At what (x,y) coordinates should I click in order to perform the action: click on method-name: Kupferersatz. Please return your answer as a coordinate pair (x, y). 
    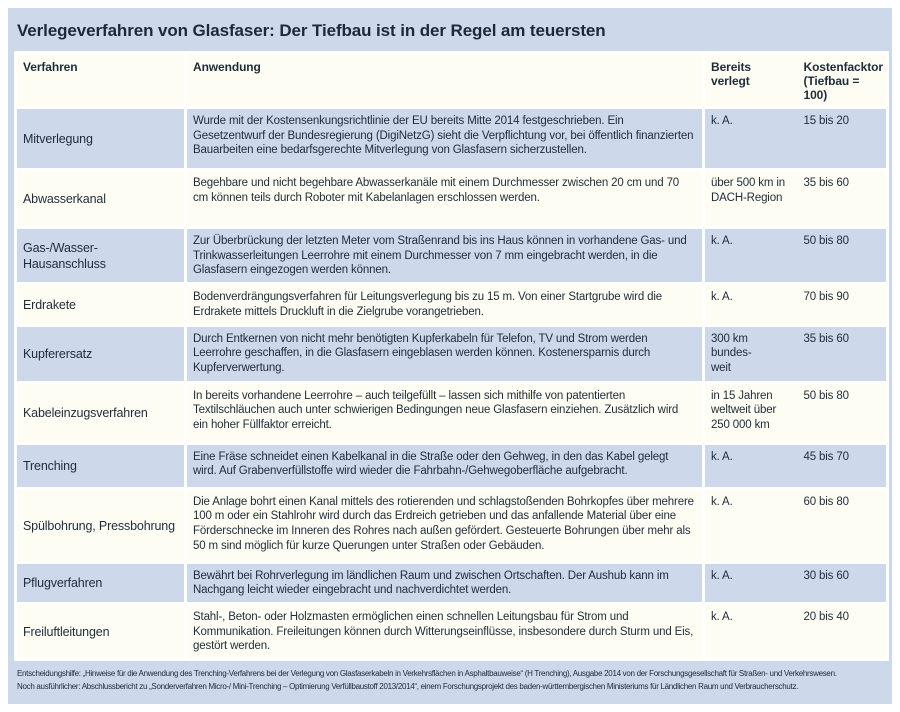
    Looking at the image, I should click on (100, 353).